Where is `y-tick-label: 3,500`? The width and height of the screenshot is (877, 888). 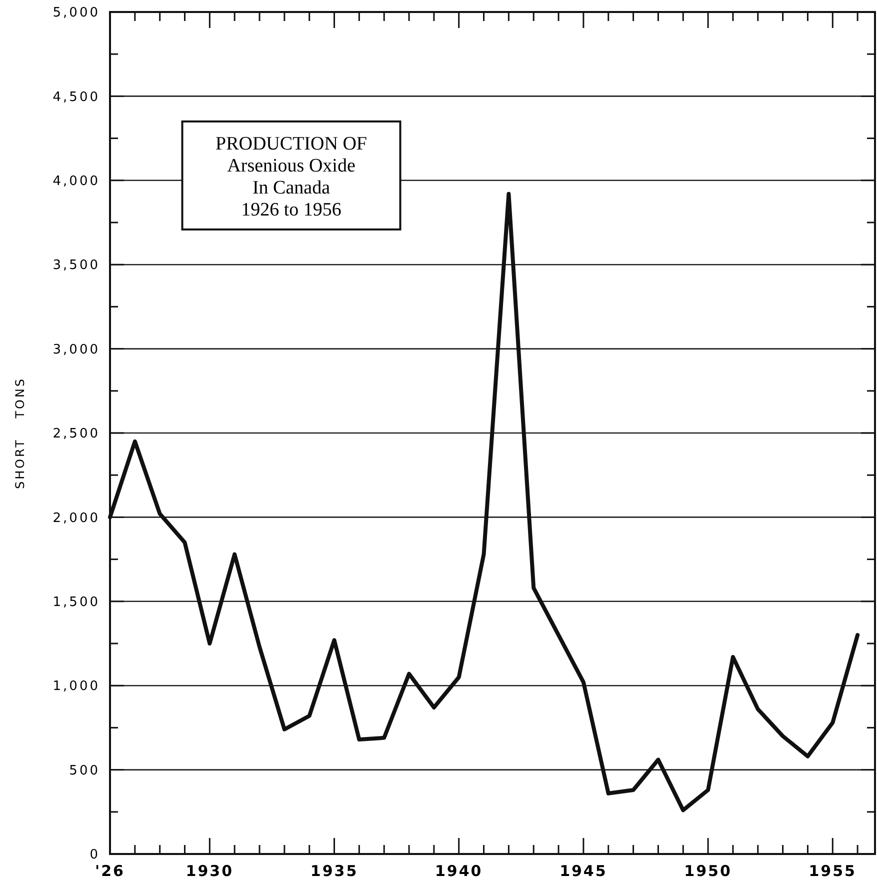 y-tick-label: 3,500 is located at coordinates (76, 266).